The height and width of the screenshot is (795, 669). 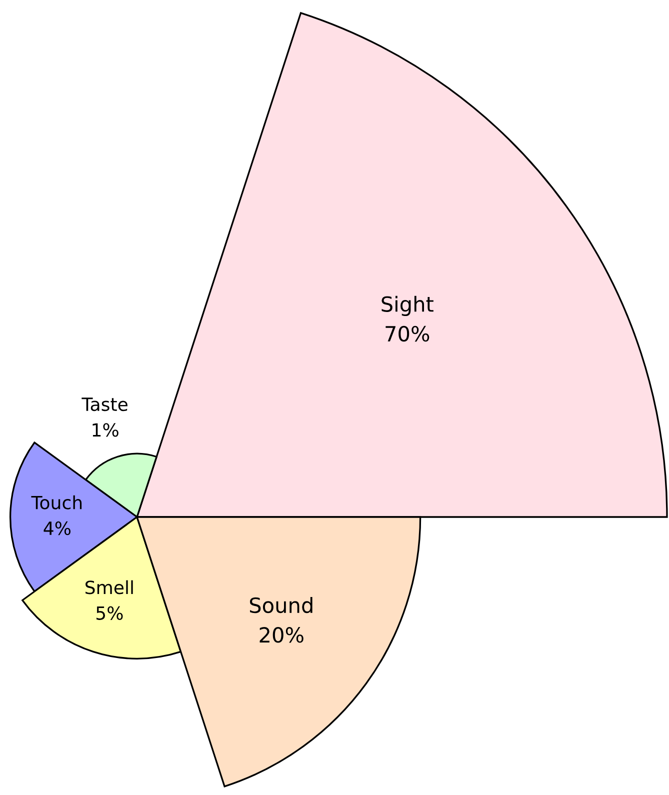 What do you see at coordinates (408, 334) in the screenshot?
I see `data-label: 70%` at bounding box center [408, 334].